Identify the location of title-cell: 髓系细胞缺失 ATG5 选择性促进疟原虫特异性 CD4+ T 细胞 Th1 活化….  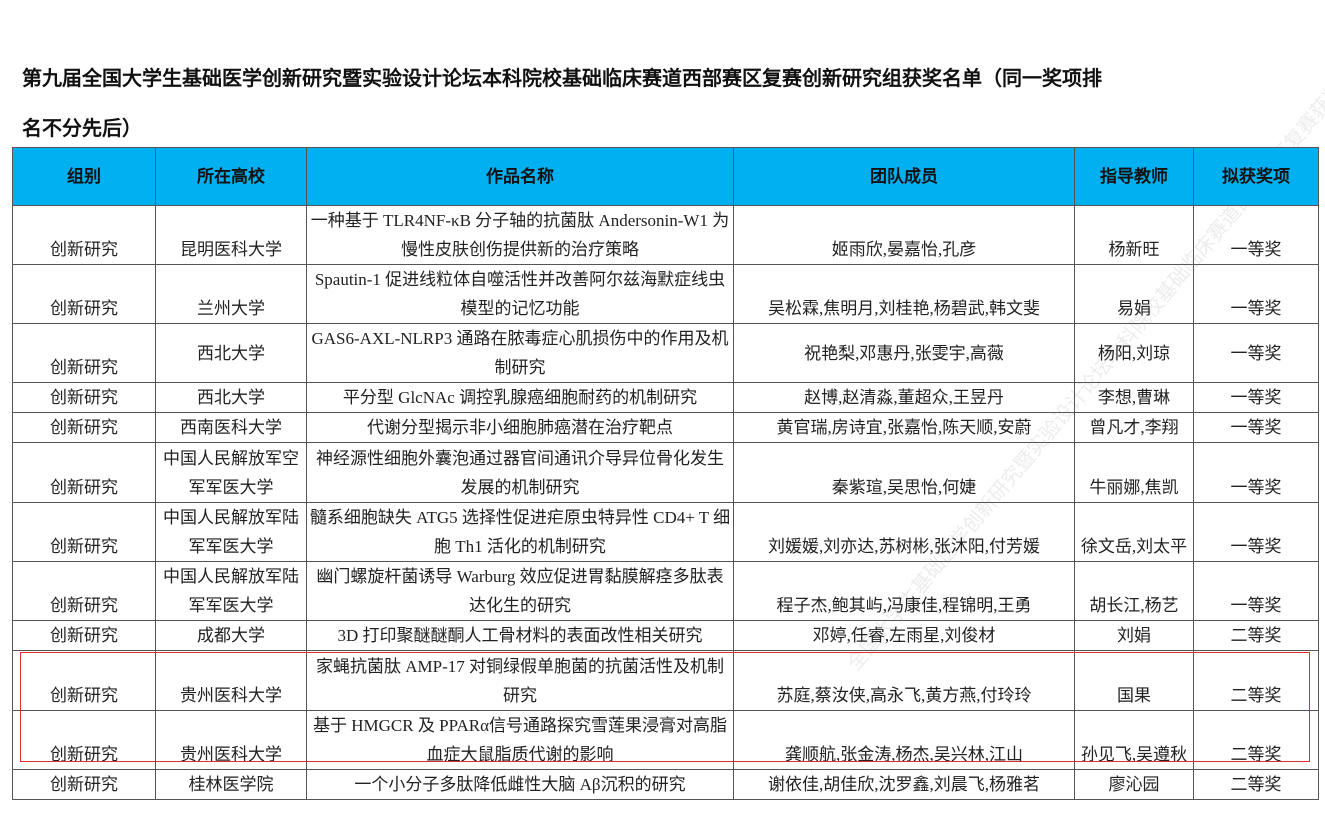
(520, 532).